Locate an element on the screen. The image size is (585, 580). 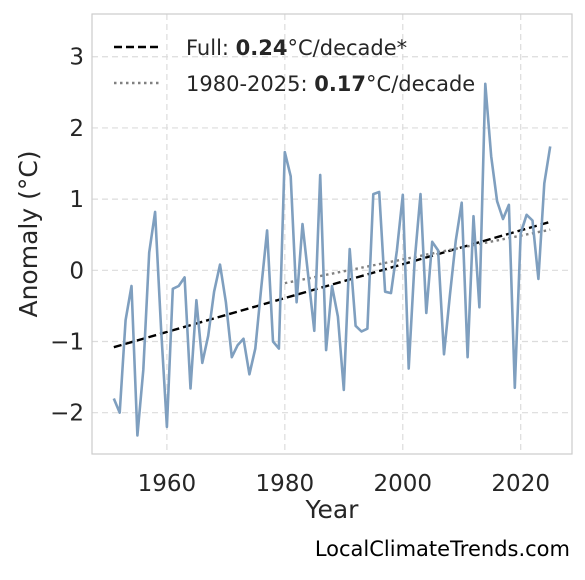
x-tick-labels: 1960 1980 2000 2020 is located at coordinates (344, 484).